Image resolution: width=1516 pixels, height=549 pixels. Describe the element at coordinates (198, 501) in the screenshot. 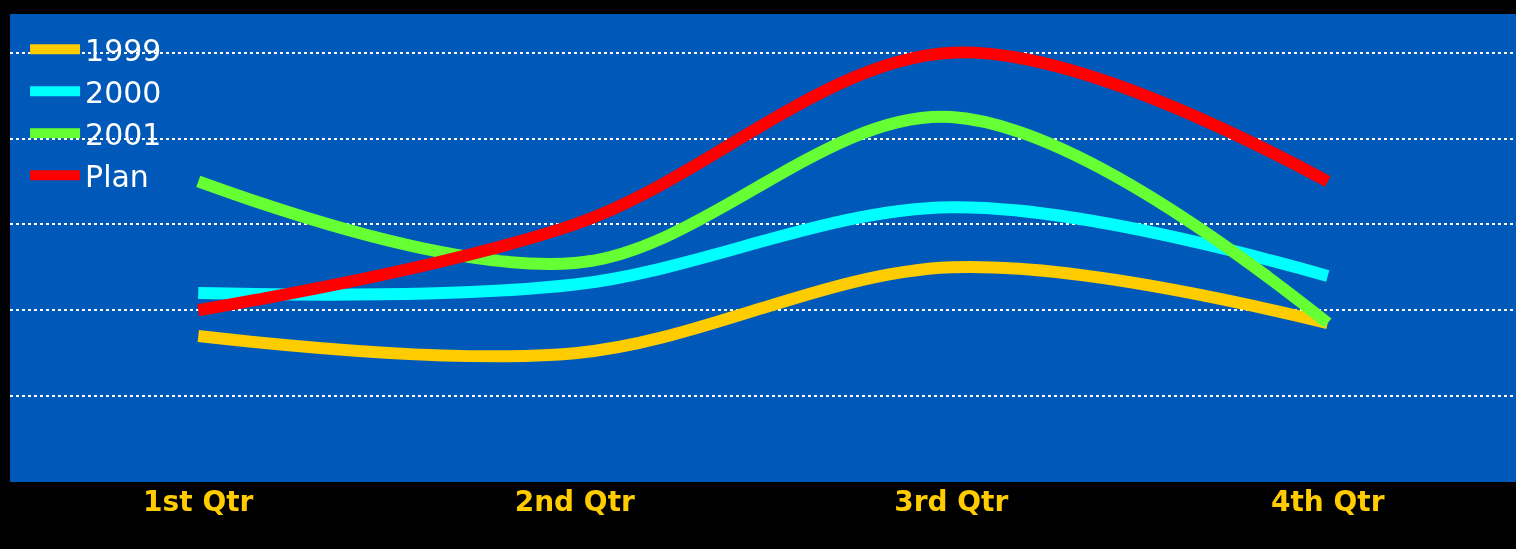

I see `x-tick-label: 1st Qtr` at that location.